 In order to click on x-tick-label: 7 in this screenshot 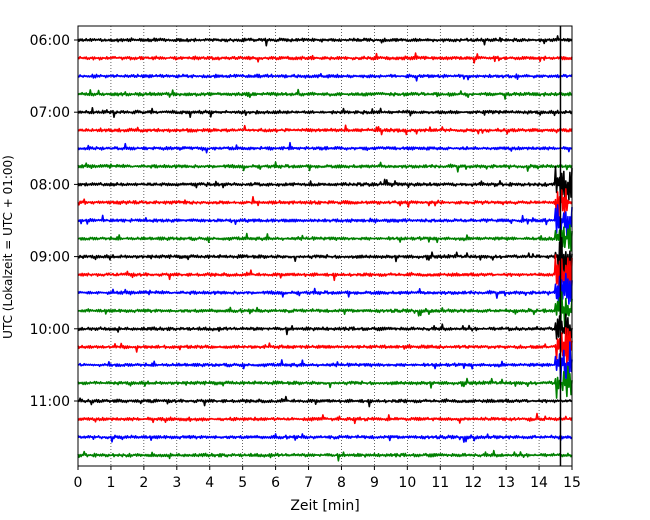, I will do `click(308, 483)`.